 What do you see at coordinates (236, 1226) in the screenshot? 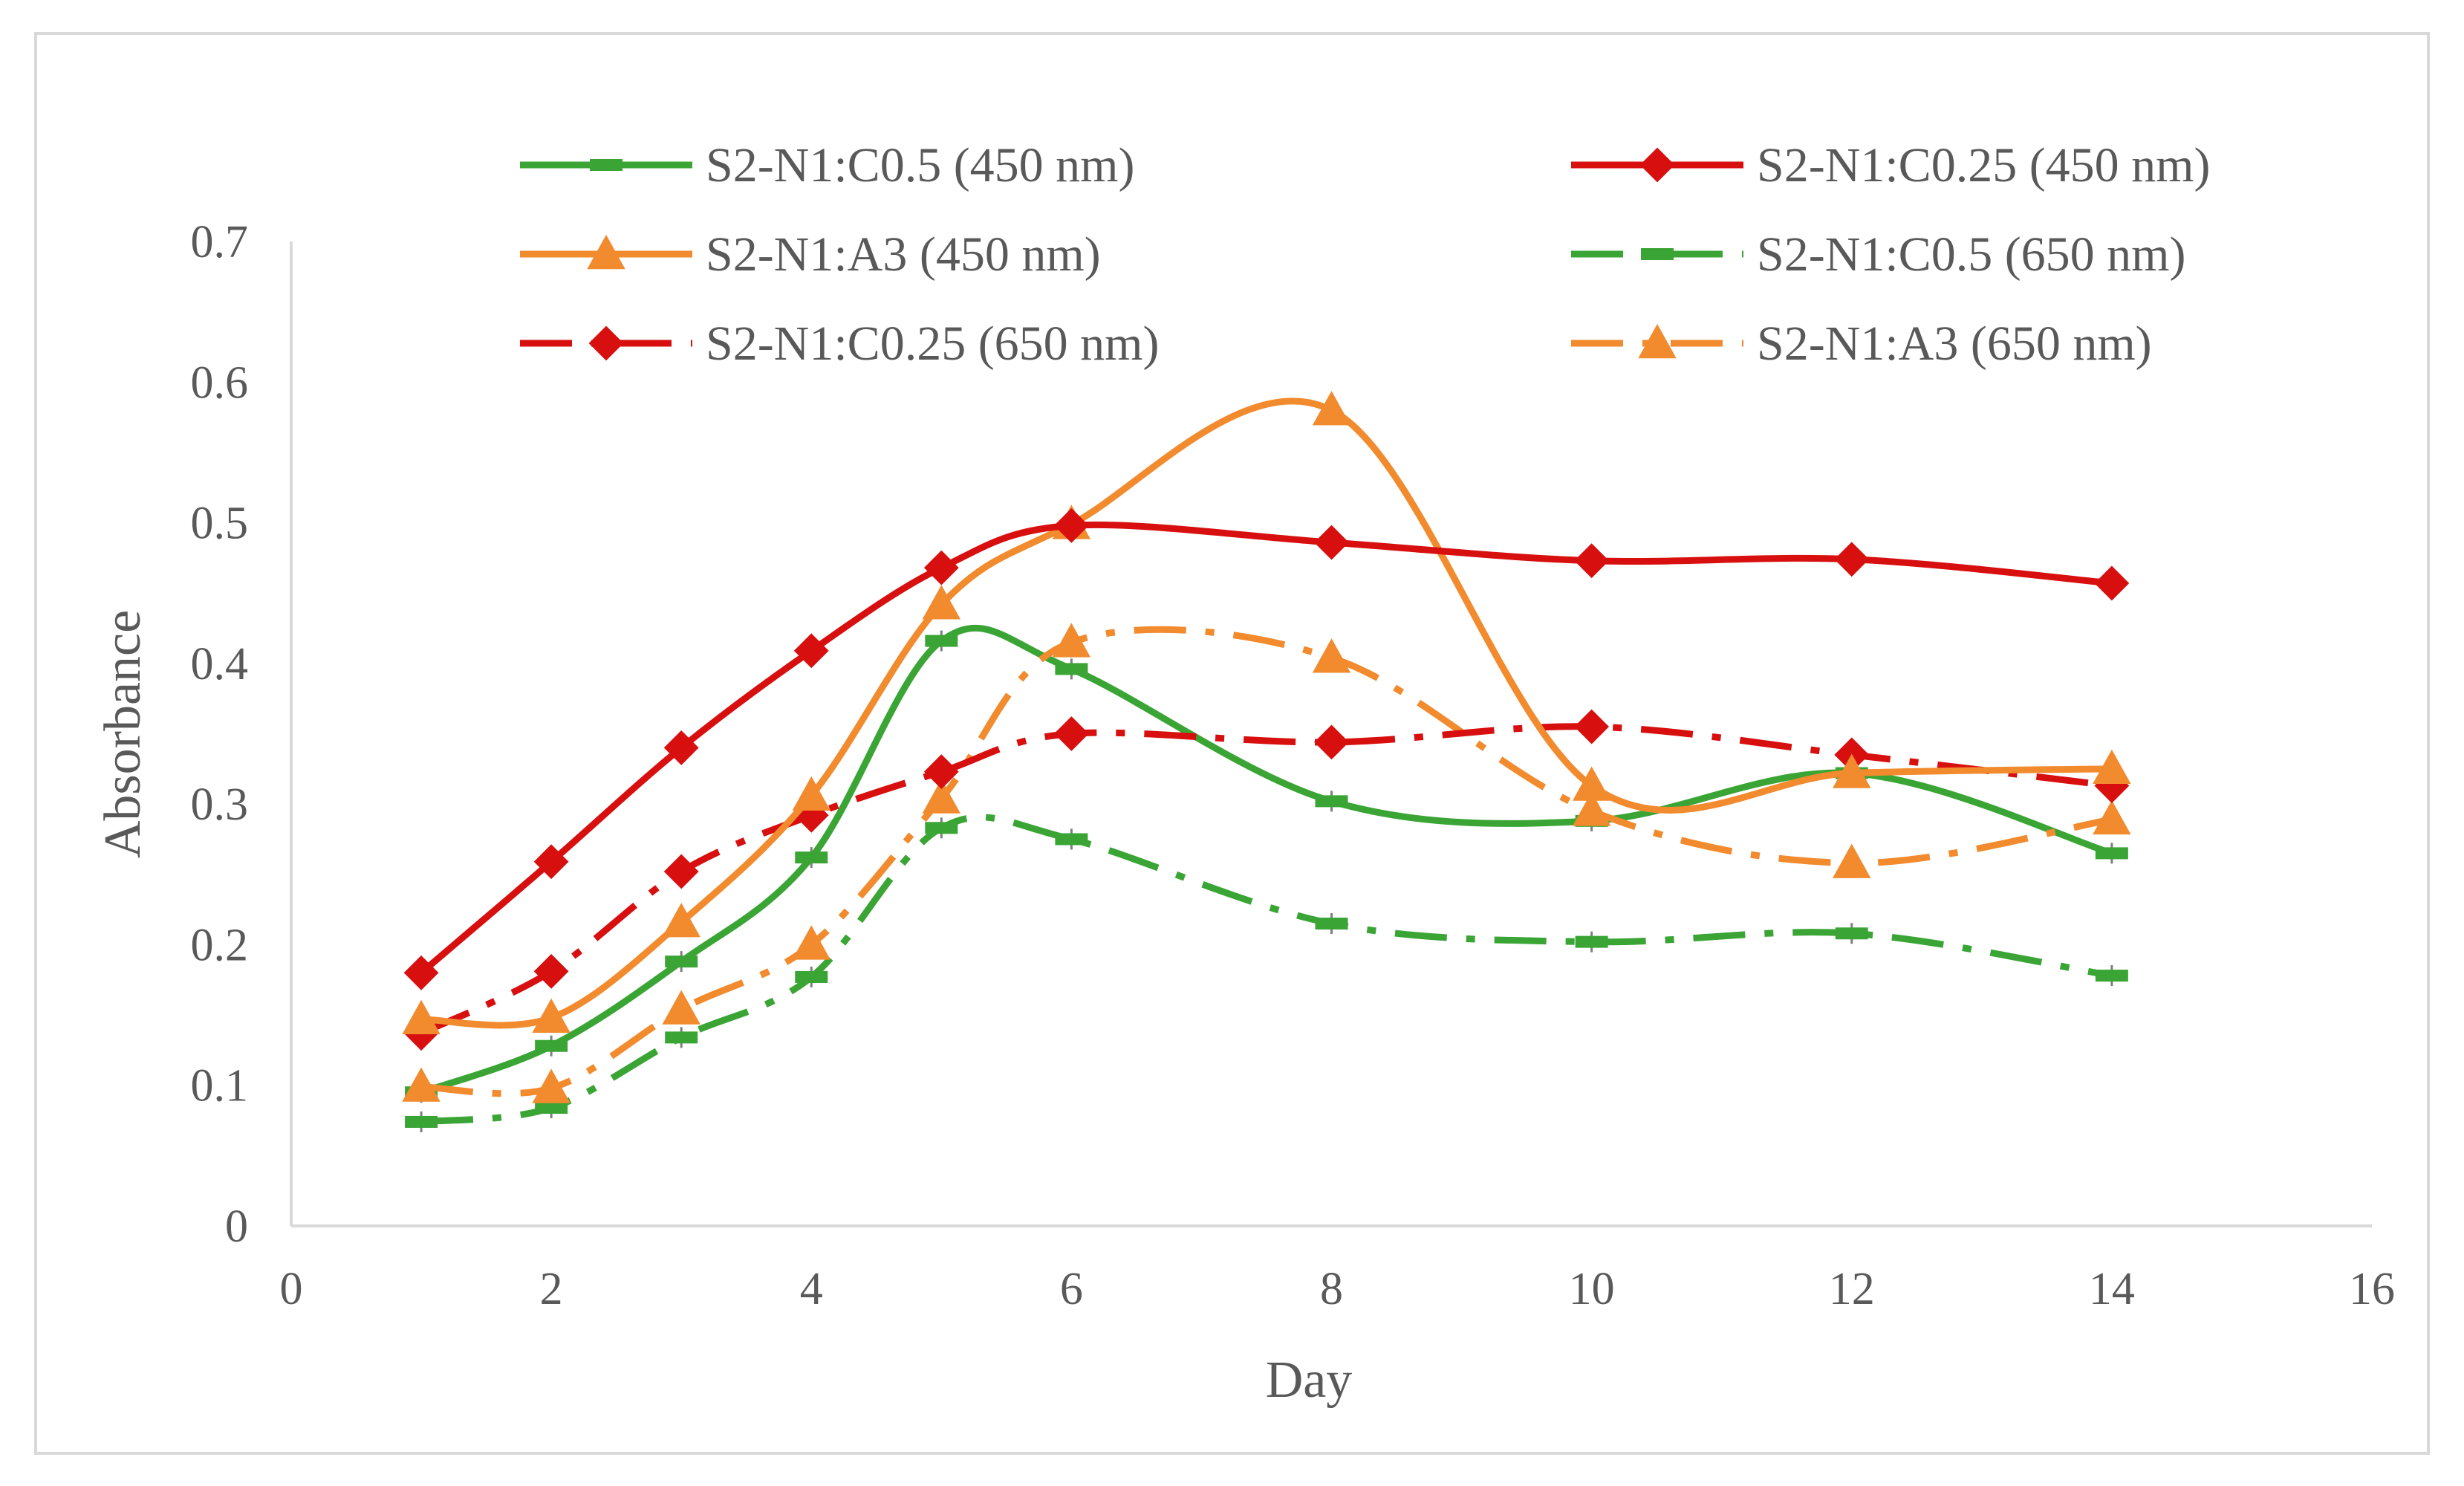
I see `y-tick-label: 0` at bounding box center [236, 1226].